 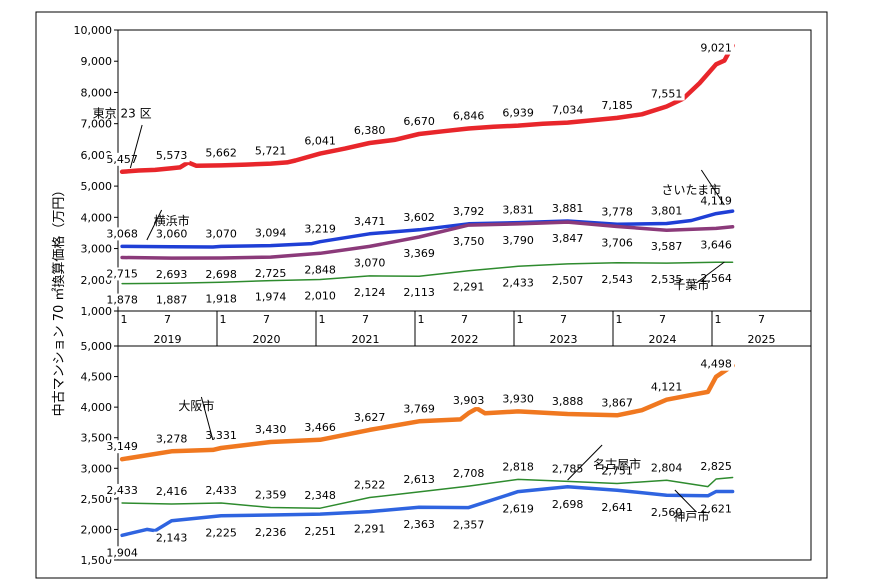 What do you see at coordinates (320, 295) in the screenshot?
I see `data-label: 2,010` at bounding box center [320, 295].